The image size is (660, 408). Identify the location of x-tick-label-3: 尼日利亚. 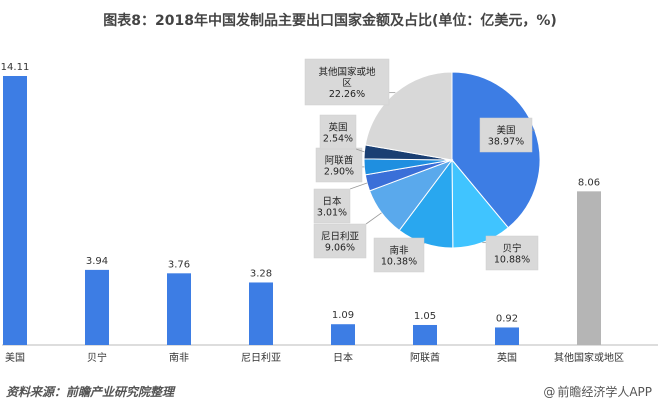
(261, 358).